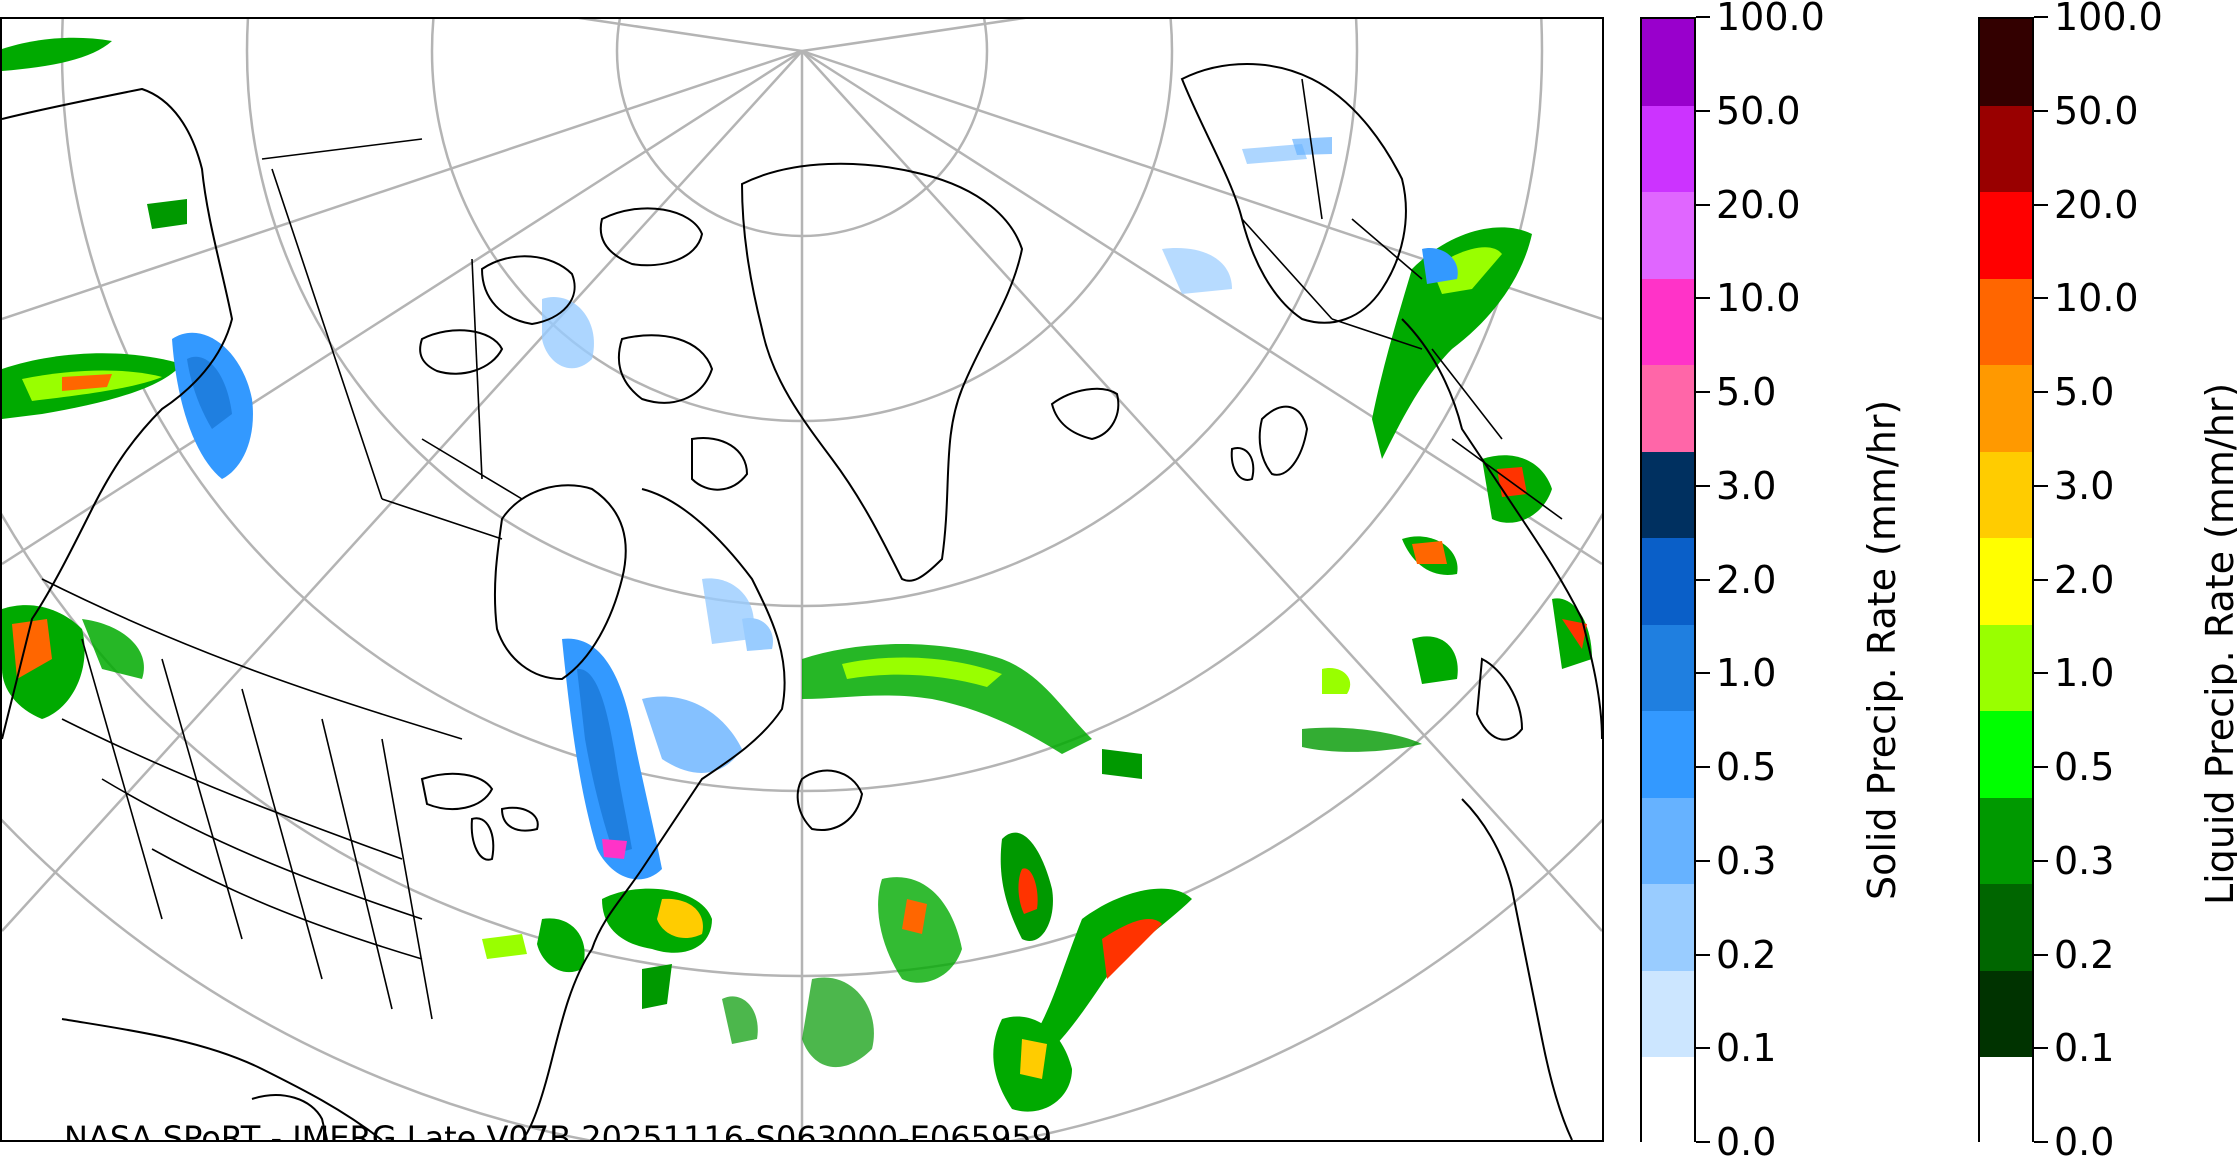 Image resolution: width=2237 pixels, height=1167 pixels. Describe the element at coordinates (1770, 19) in the screenshot. I see `solid-colorbar-tick-label: 100.0` at that location.